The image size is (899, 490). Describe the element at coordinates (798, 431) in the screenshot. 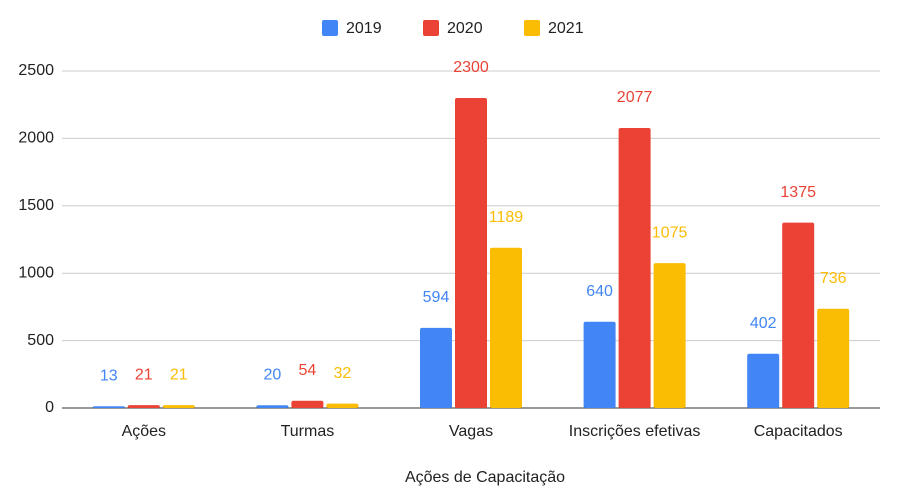

I see `x-tick-label: Capacitados` at that location.